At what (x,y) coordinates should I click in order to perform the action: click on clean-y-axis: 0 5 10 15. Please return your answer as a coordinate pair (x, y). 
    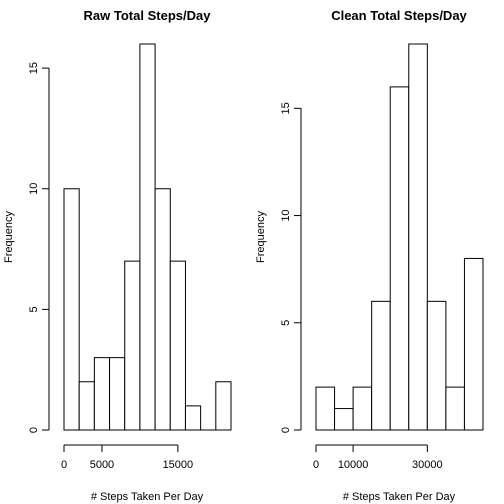
    Looking at the image, I should click on (291, 267).